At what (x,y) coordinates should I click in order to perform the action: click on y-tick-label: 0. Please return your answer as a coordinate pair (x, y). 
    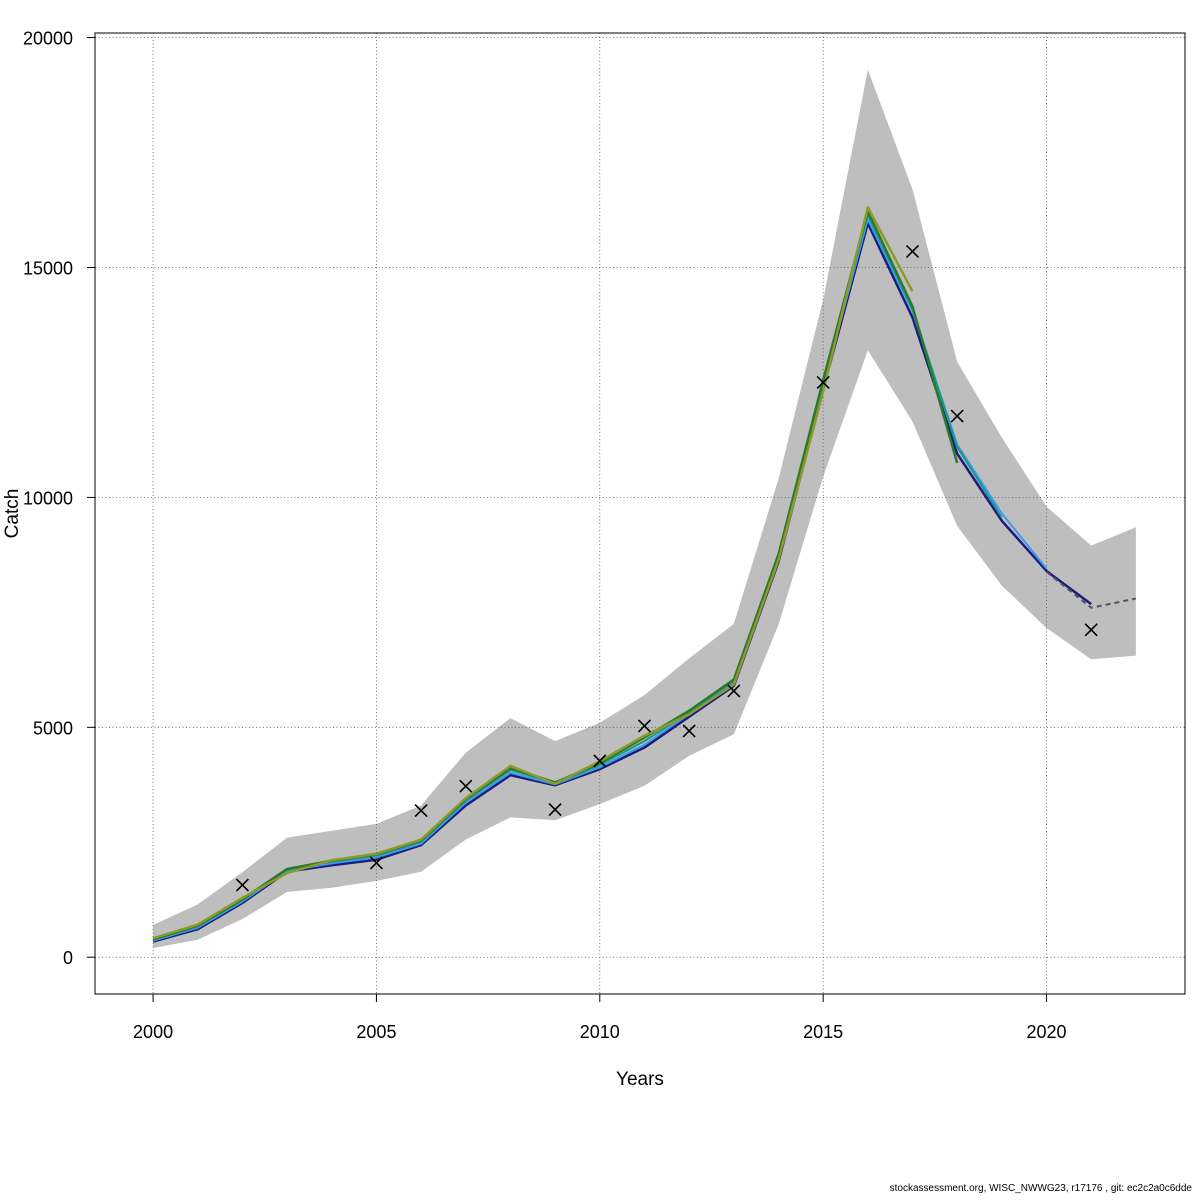
    Looking at the image, I should click on (68, 958).